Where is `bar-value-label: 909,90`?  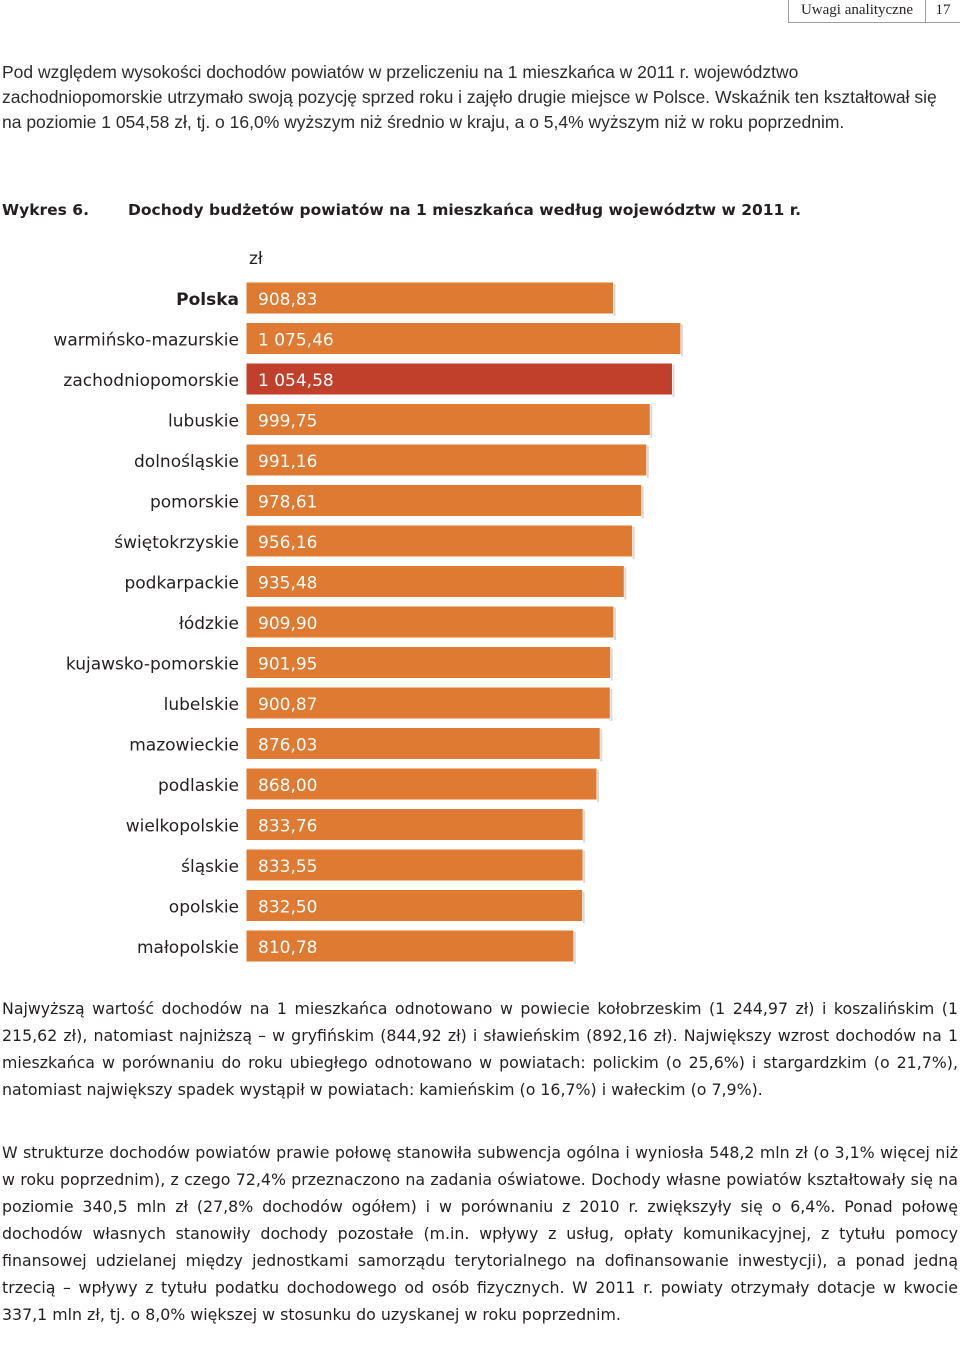 bar-value-label: 909,90 is located at coordinates (287, 624).